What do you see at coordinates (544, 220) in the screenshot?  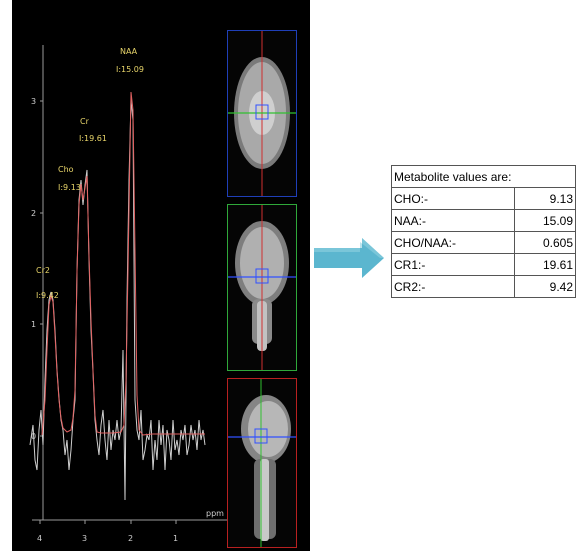 I see `metabolite-value: 15.09` at bounding box center [544, 220].